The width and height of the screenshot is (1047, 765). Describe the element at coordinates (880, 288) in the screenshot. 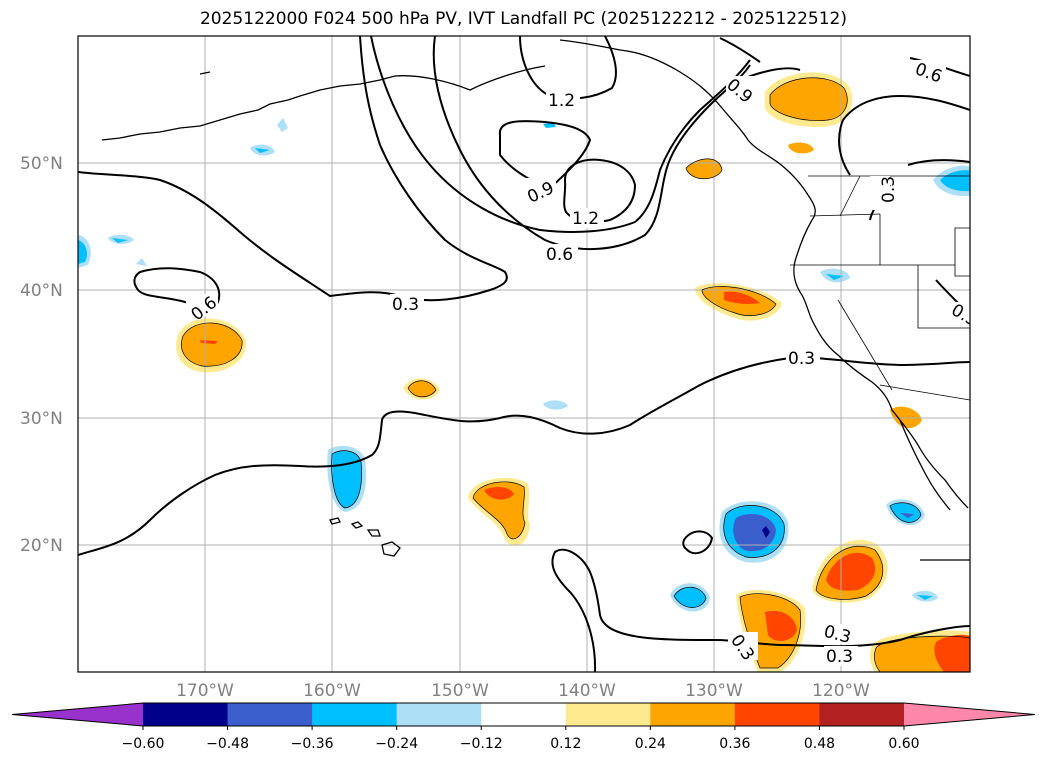

I see `political-borders` at that location.